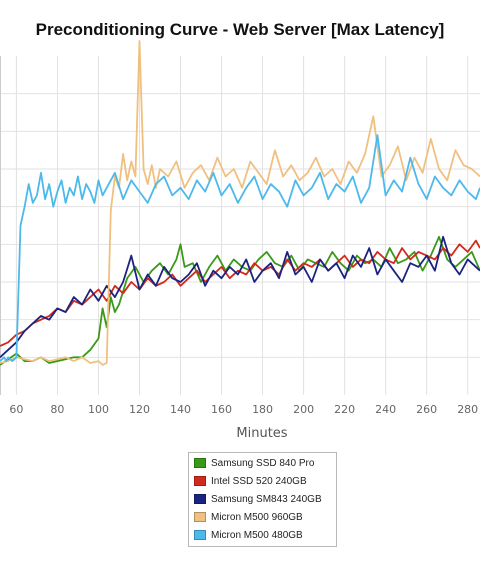  Describe the element at coordinates (259, 481) in the screenshot. I see `legend-label: Intel SSD 520 240GB` at that location.